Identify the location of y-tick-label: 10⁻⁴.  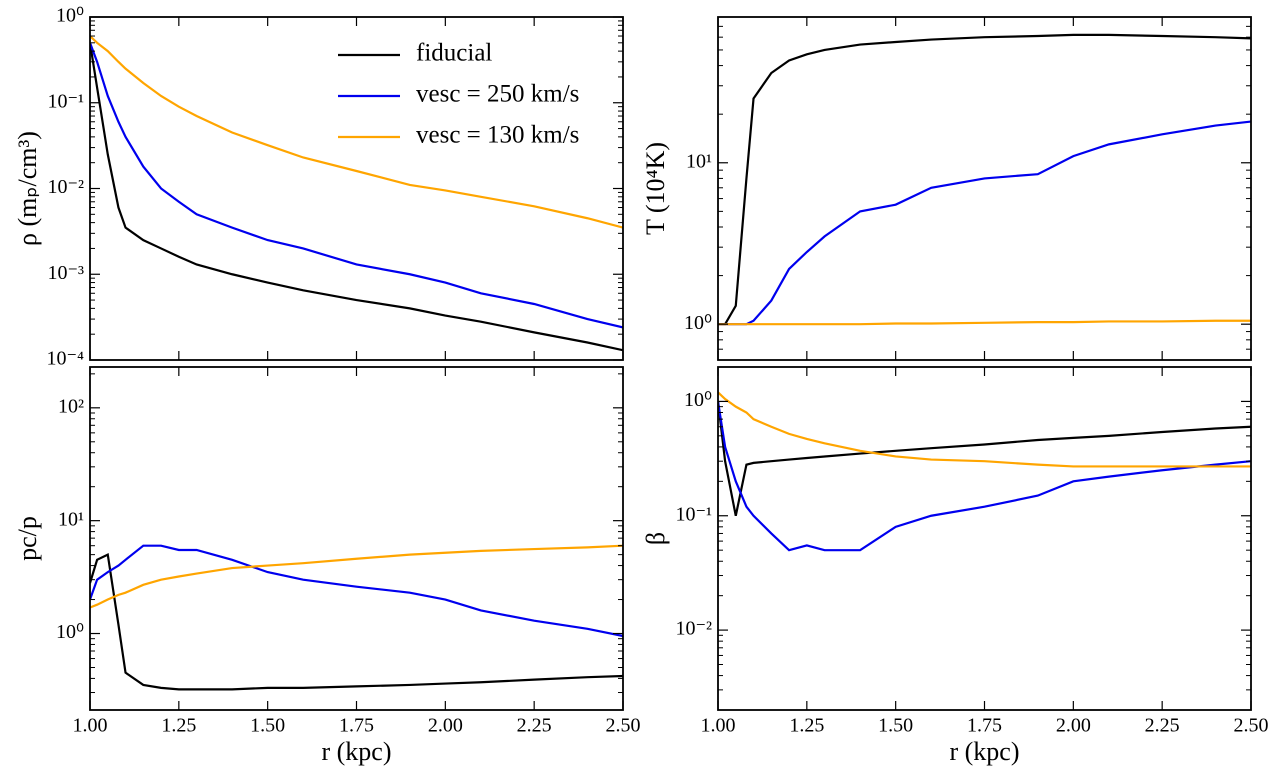
(65, 359).